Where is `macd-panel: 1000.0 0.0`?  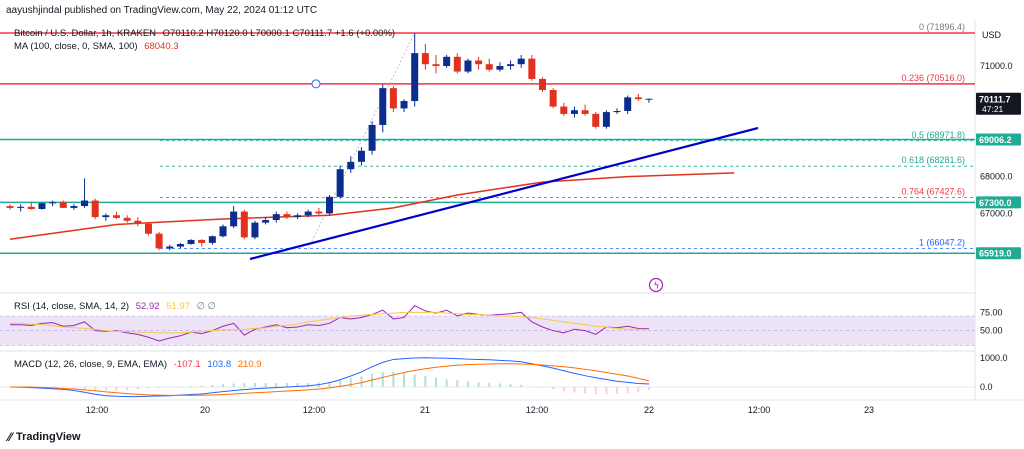 macd-panel: 1000.0 0.0 is located at coordinates (504, 375).